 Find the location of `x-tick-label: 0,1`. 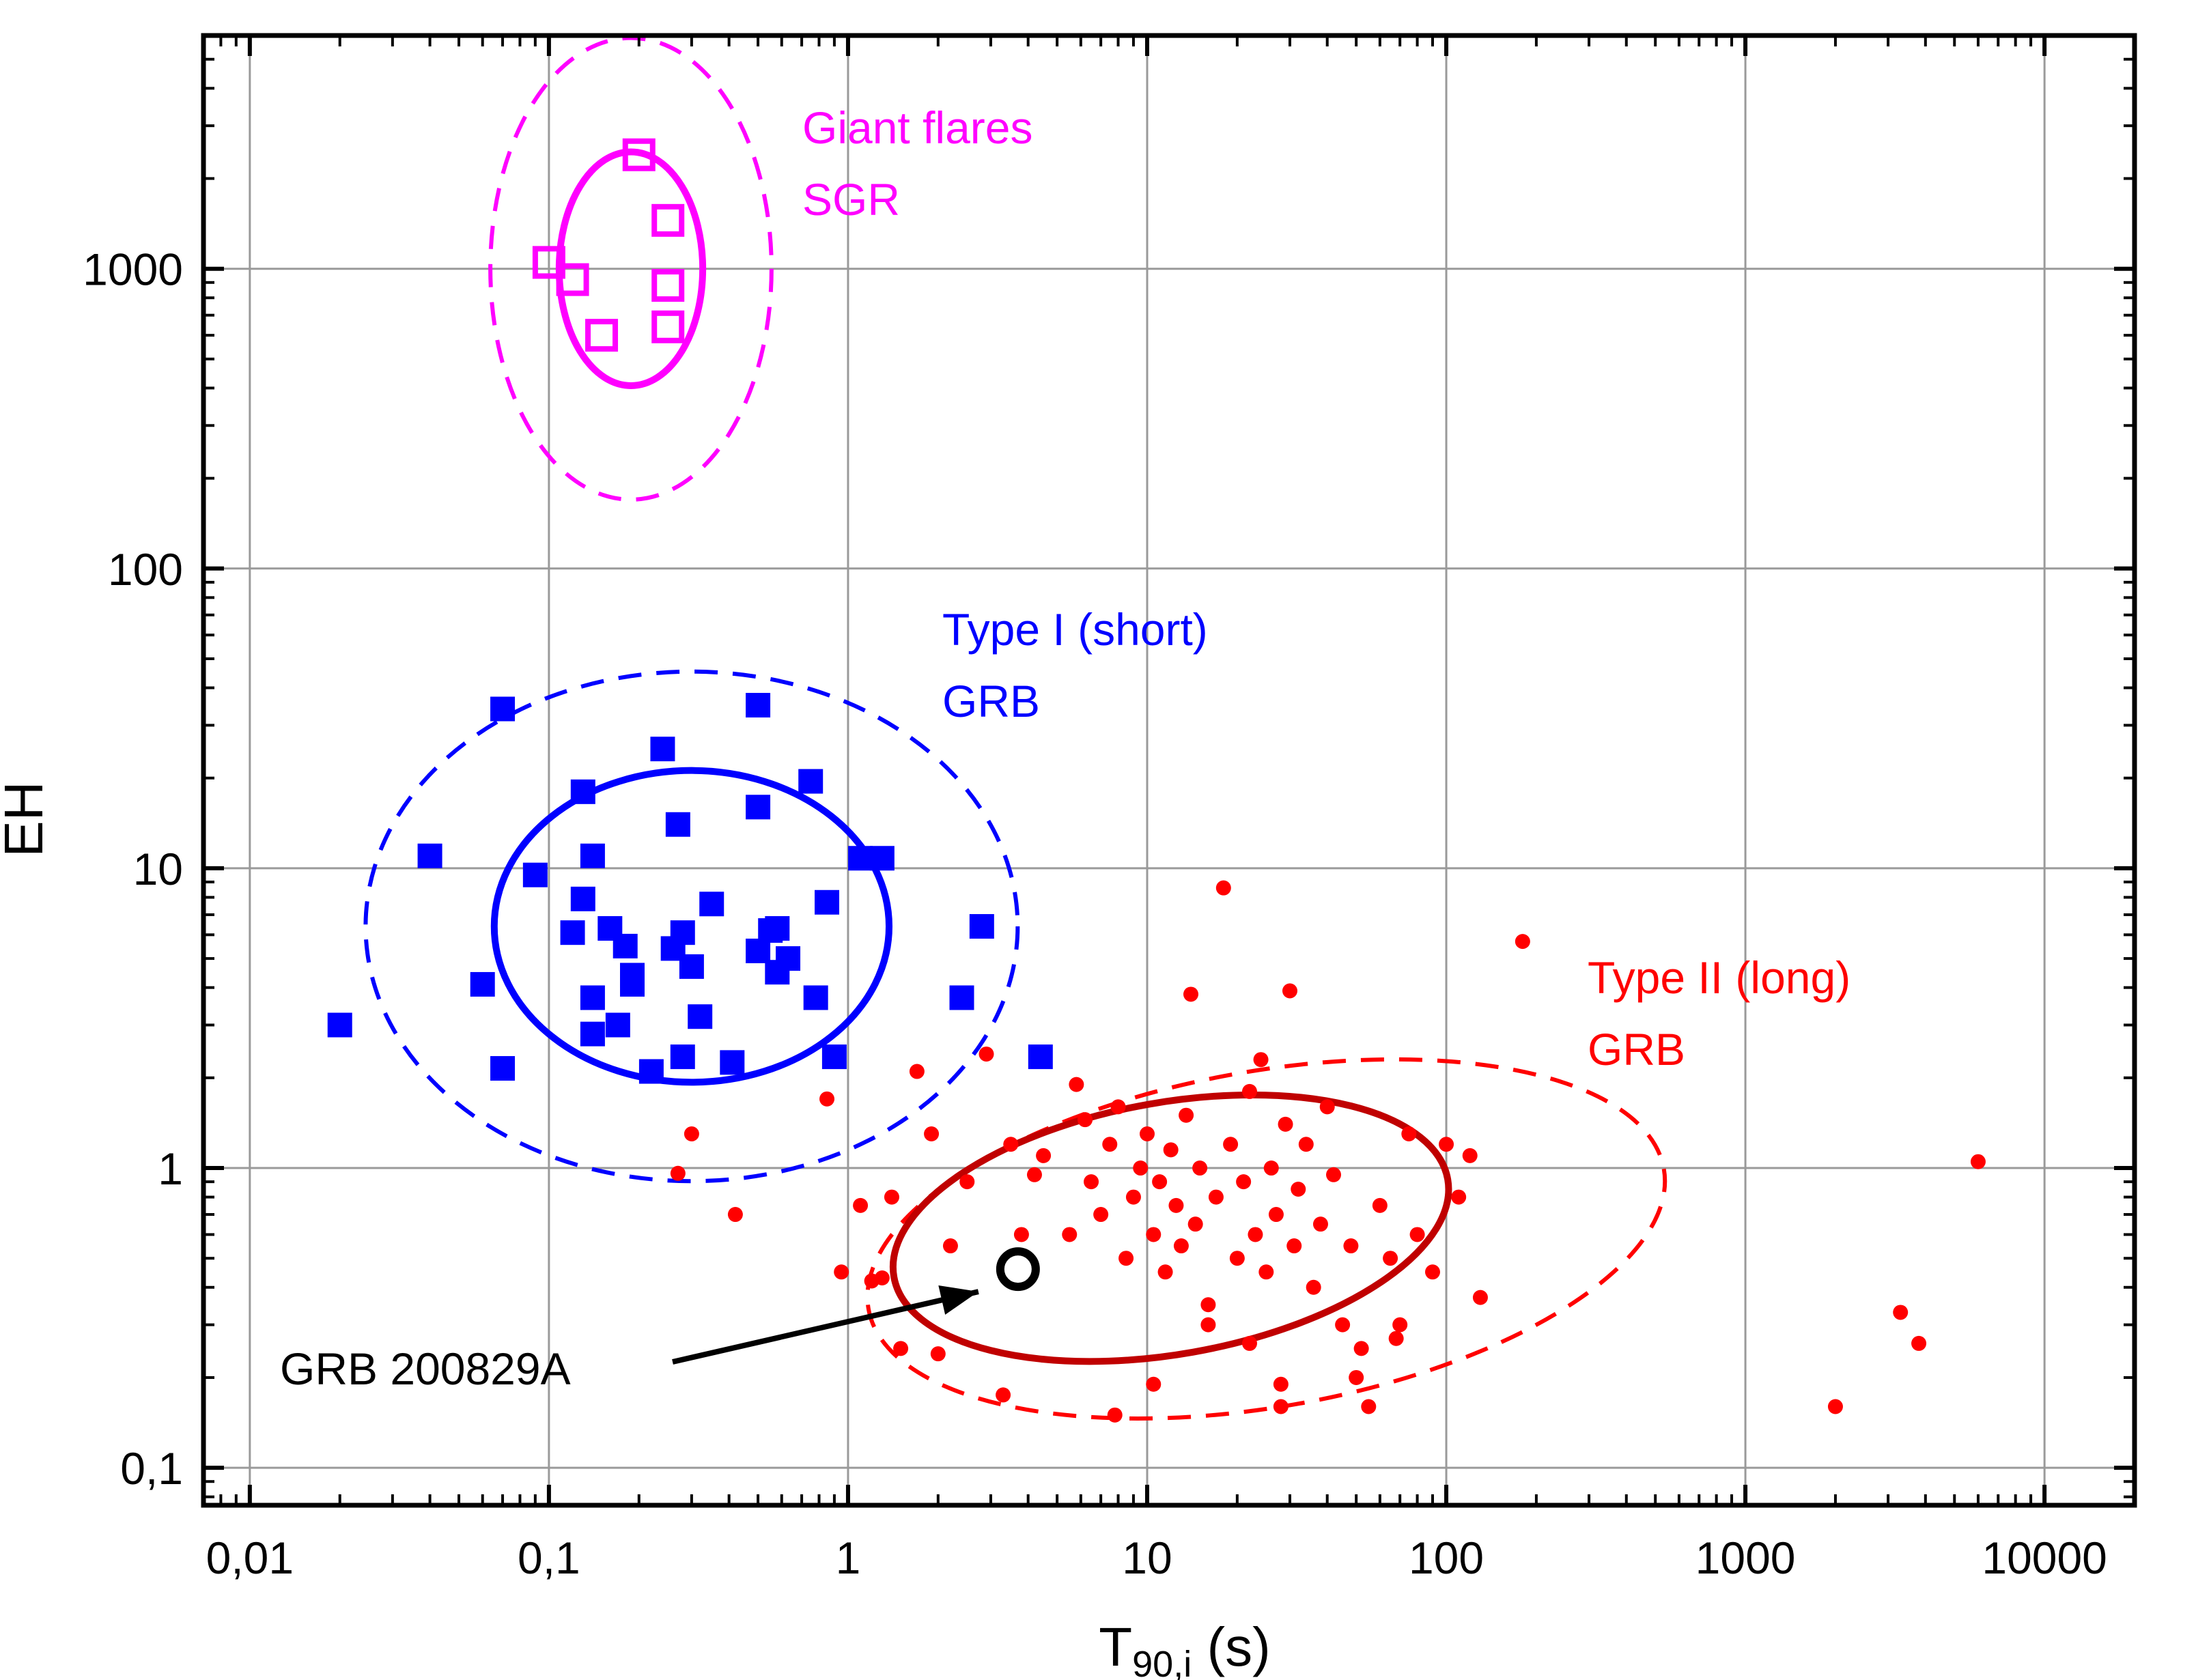

x-tick-label: 0,1 is located at coordinates (549, 1558).